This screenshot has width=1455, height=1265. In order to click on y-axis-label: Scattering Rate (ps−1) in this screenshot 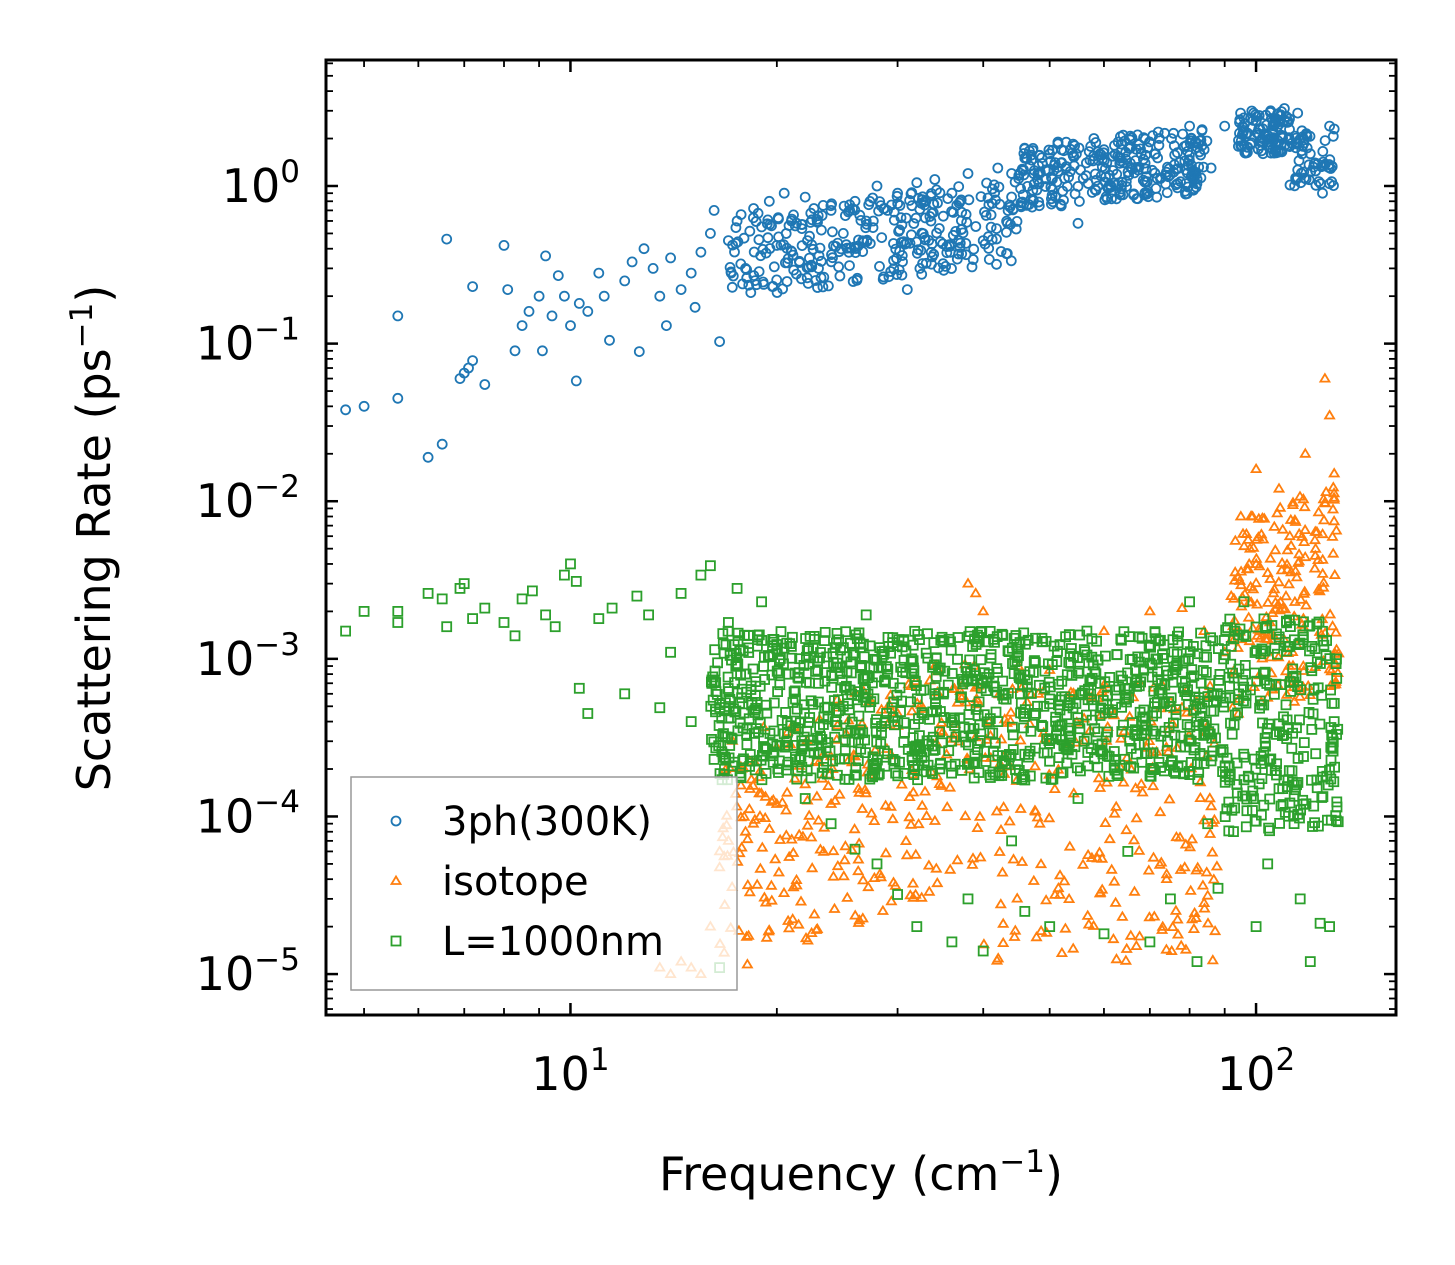, I will do `click(92, 538)`.